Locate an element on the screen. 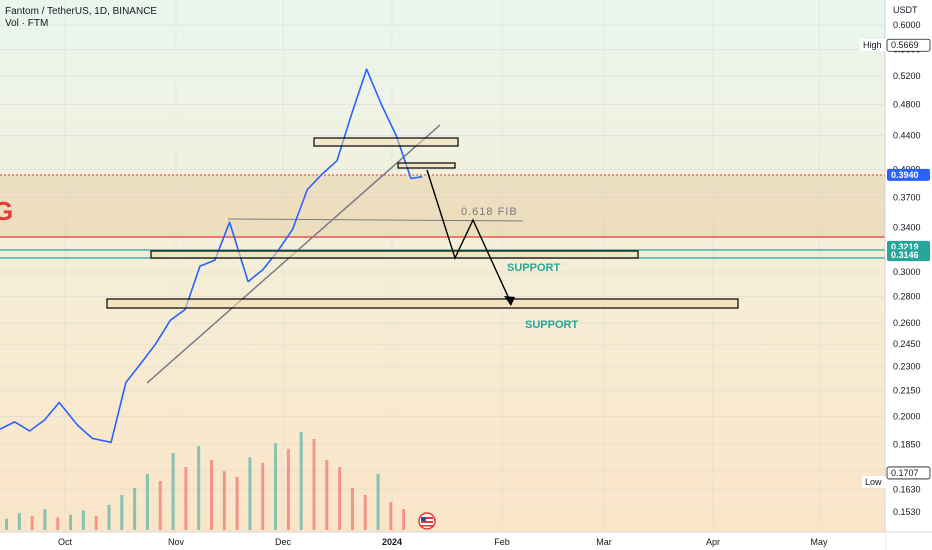  time-tick-label: Feb is located at coordinates (502, 542).